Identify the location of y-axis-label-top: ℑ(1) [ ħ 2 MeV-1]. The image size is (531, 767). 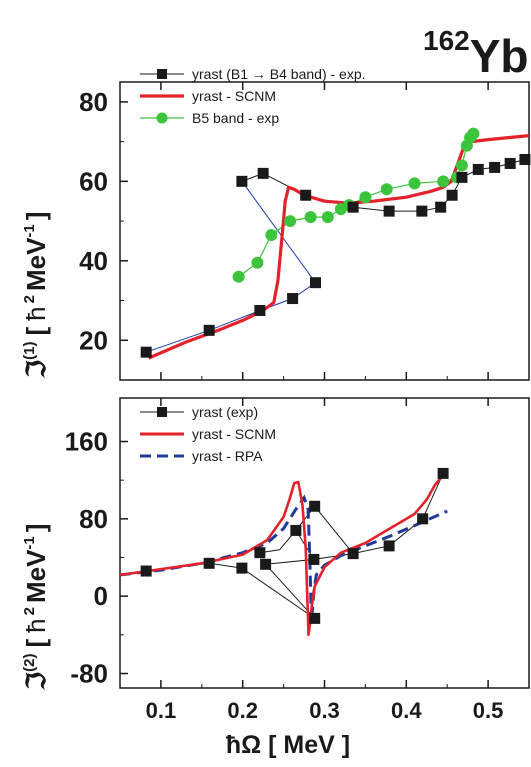
(36, 295).